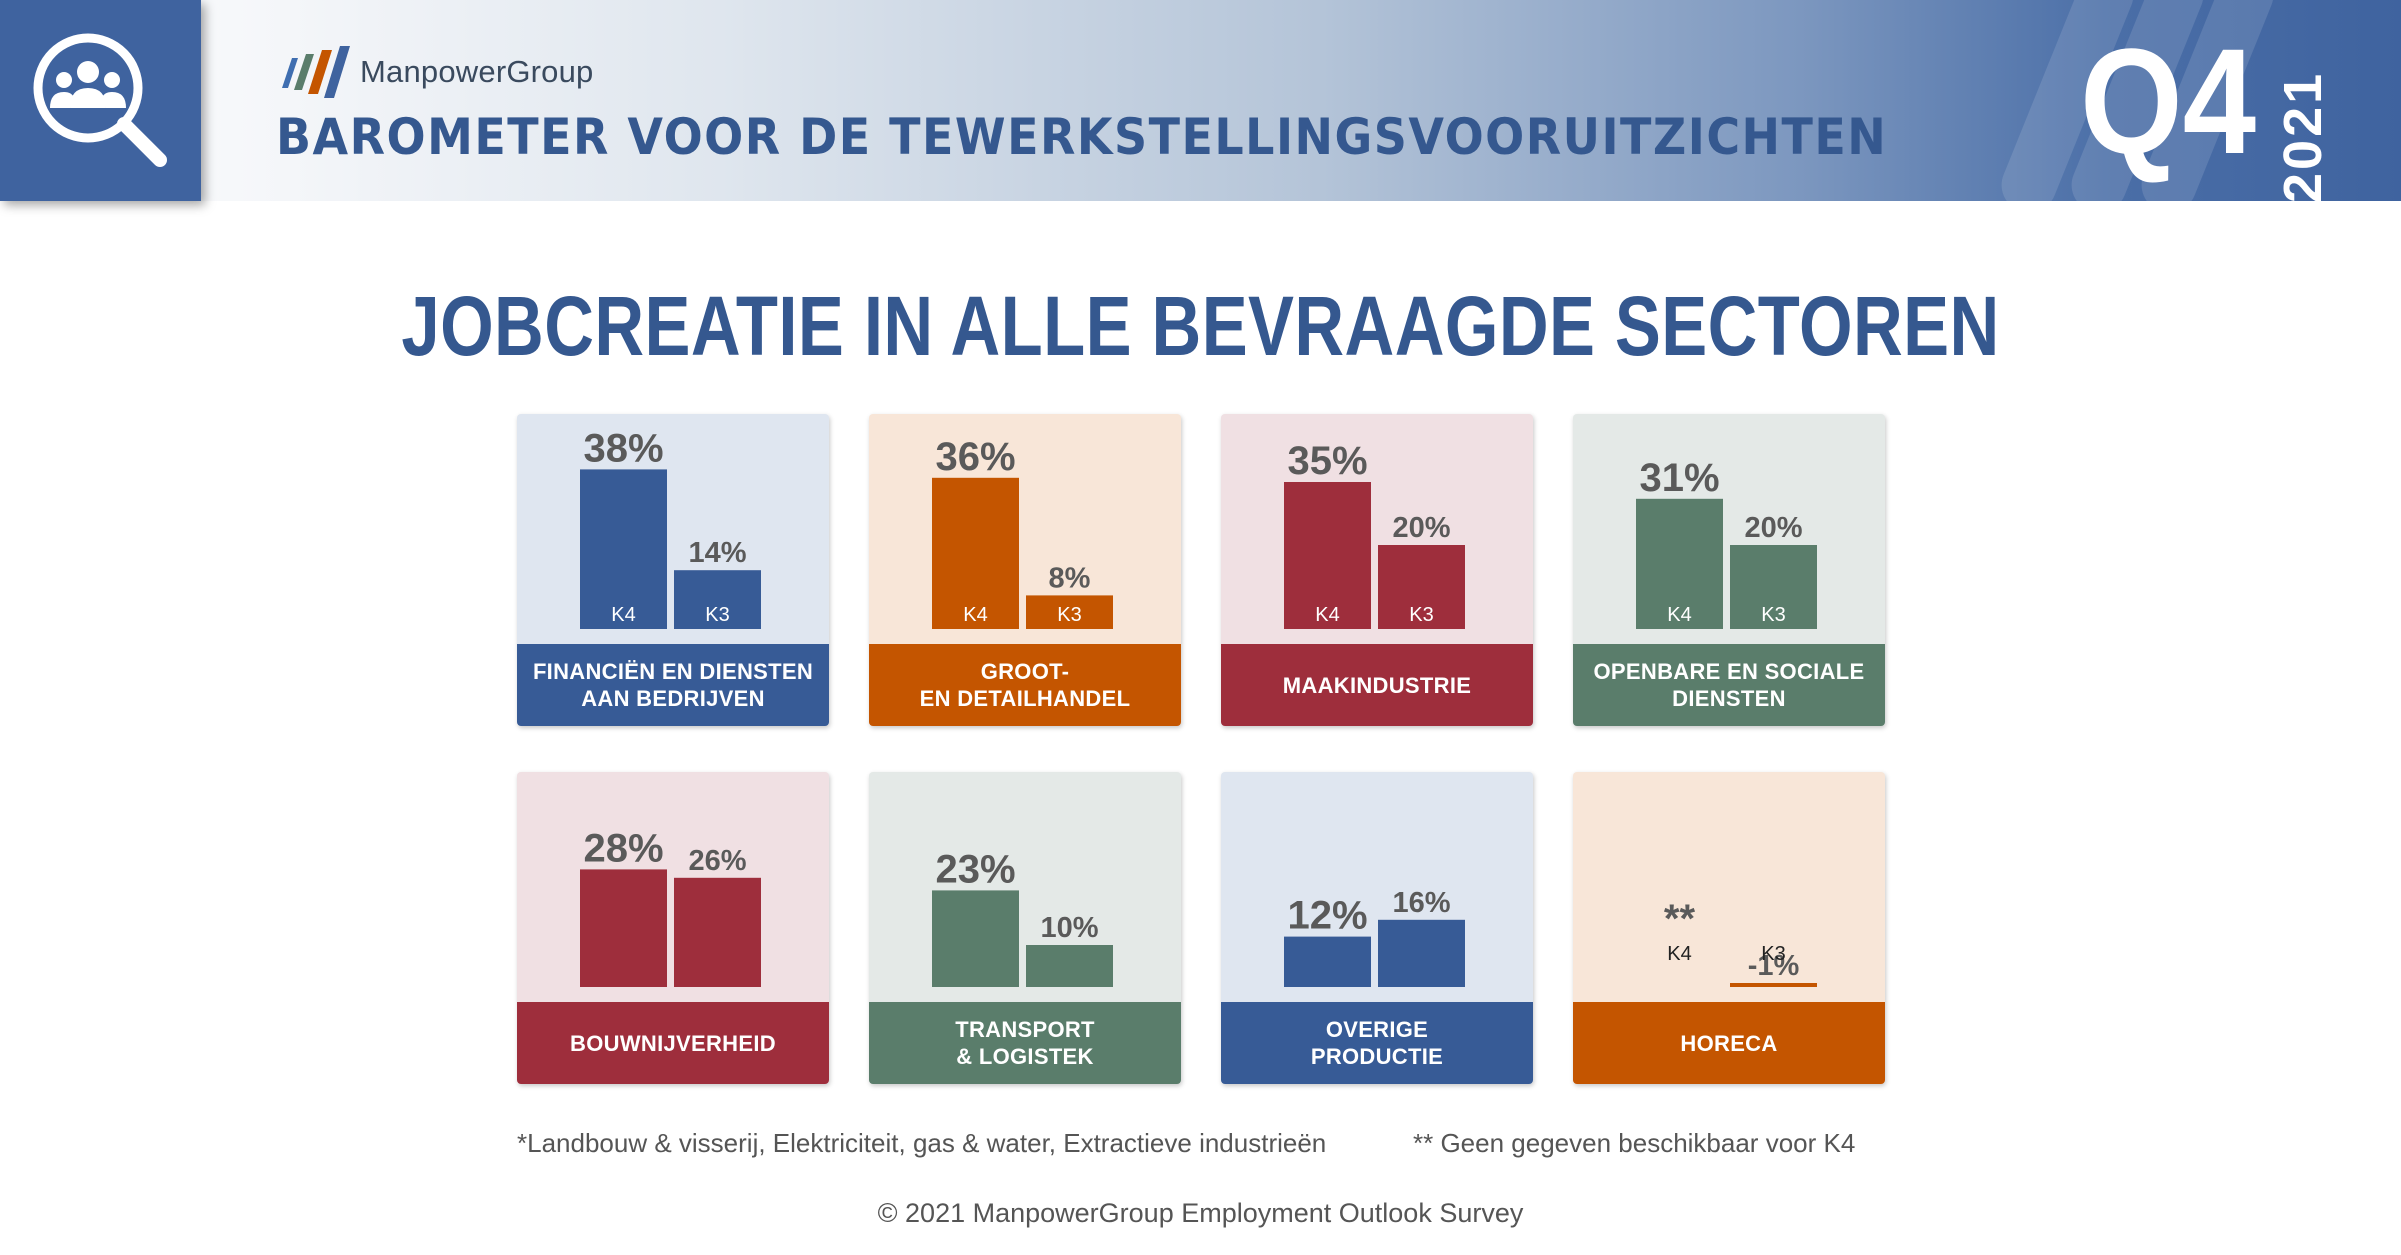 Image resolution: width=2401 pixels, height=1255 pixels. Describe the element at coordinates (1025, 685) in the screenshot. I see `sector-label: GROOT- EN DETAILHANDEL` at that location.